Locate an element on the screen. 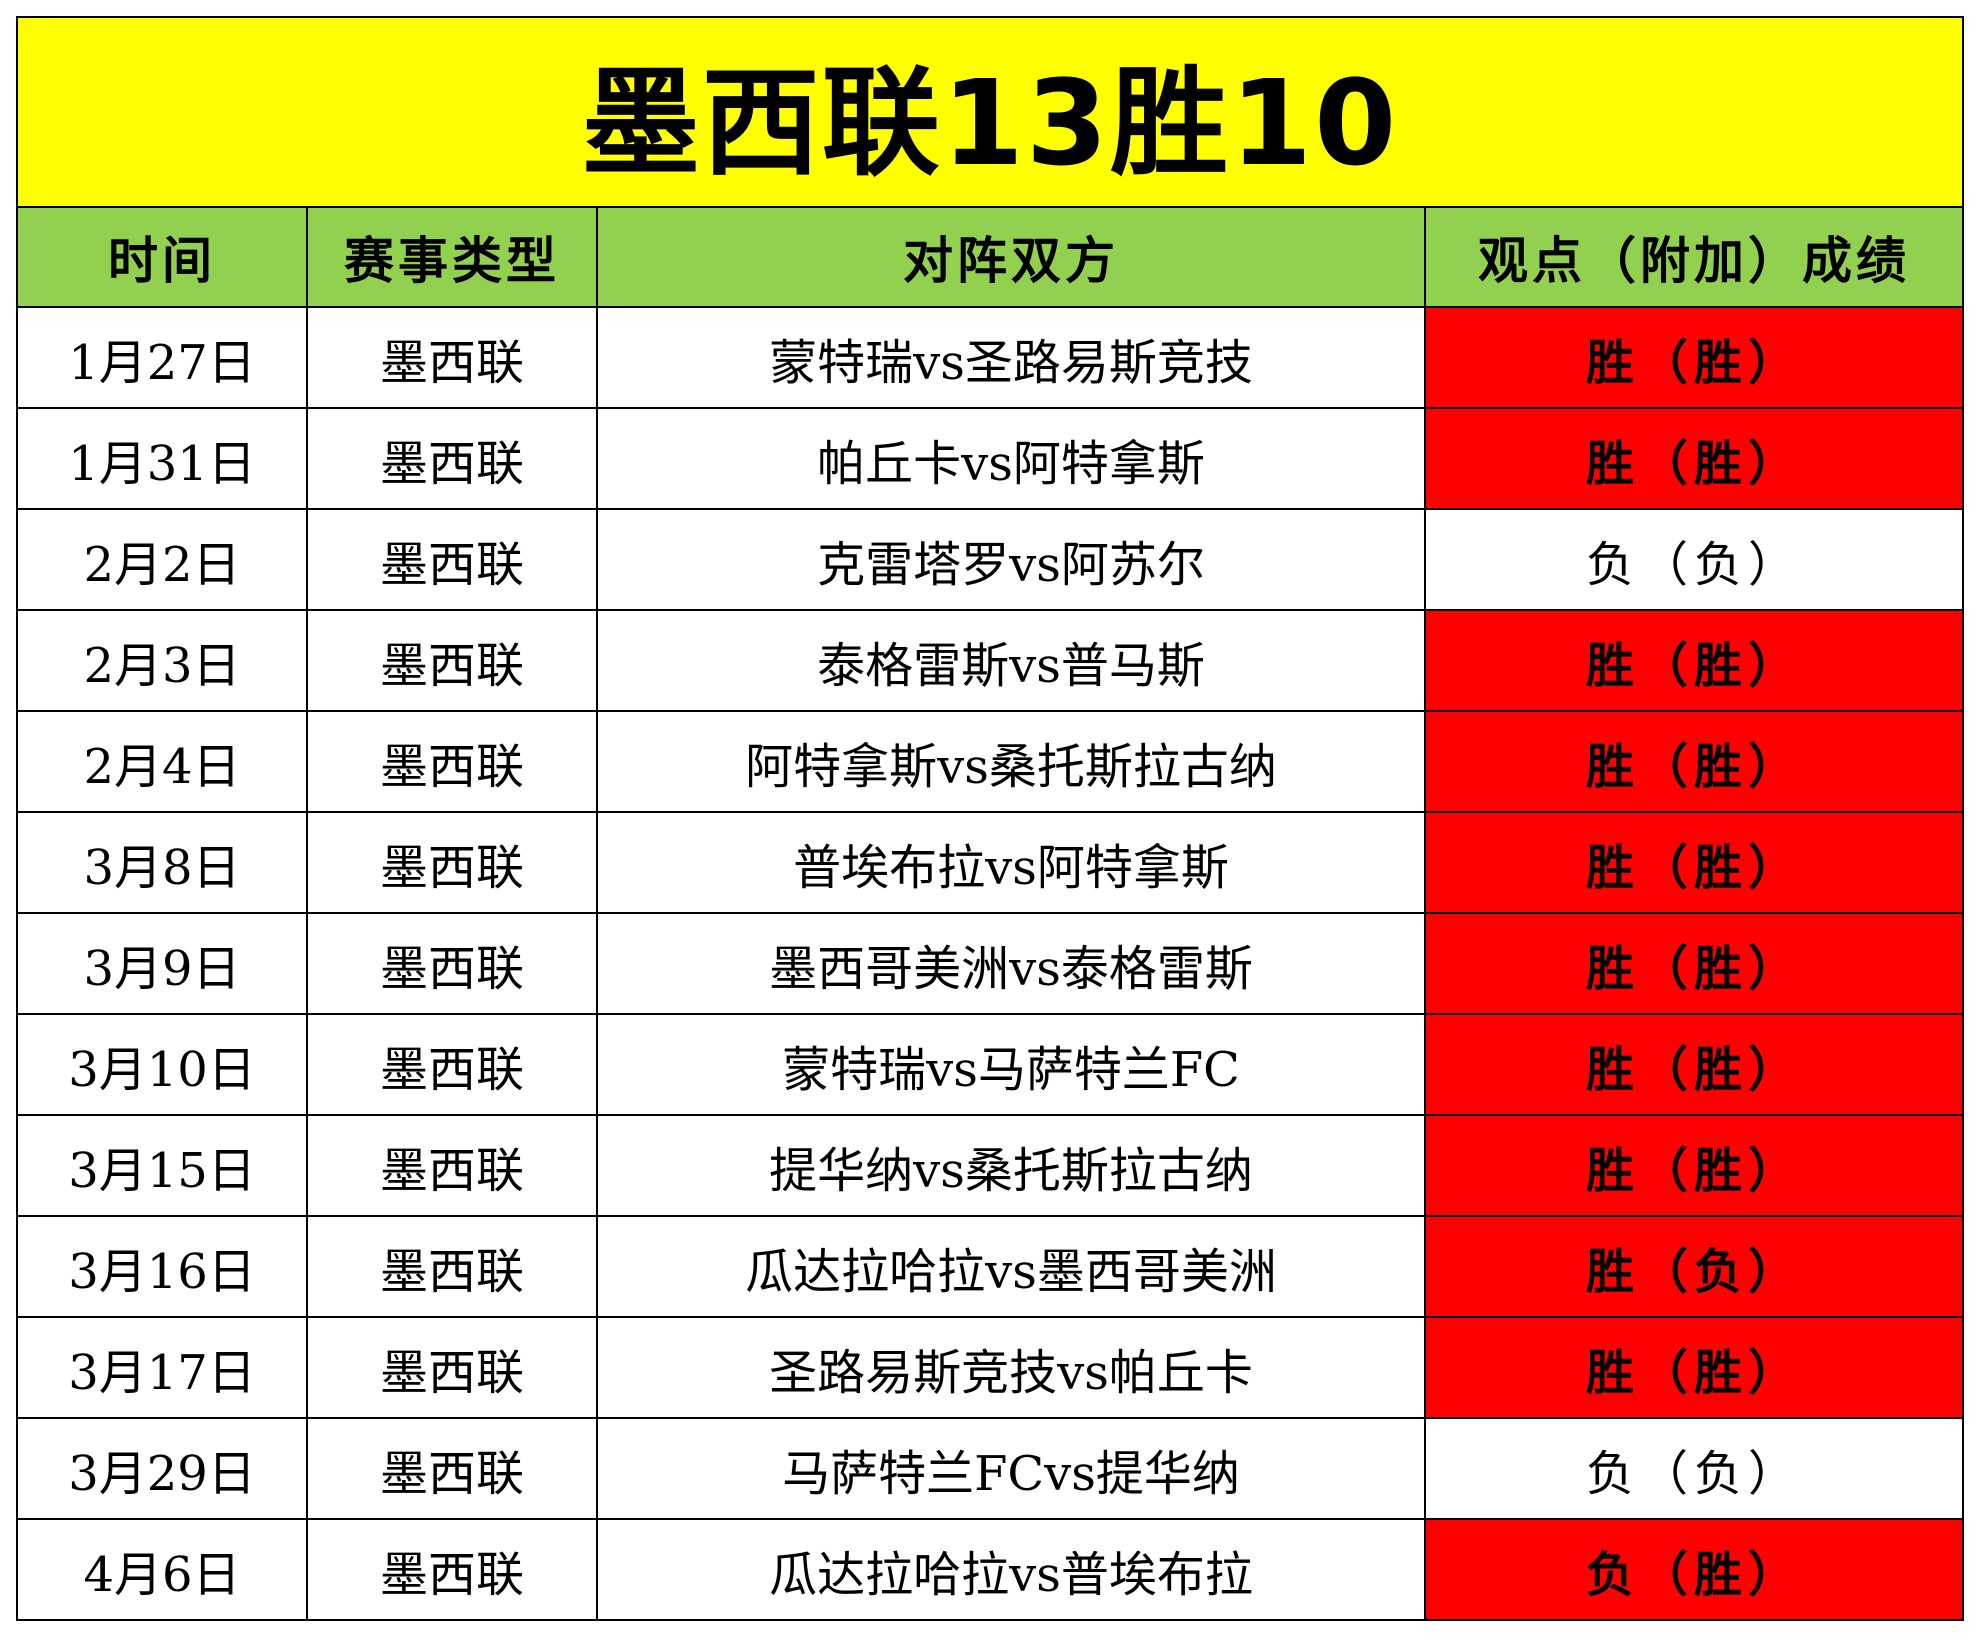  table-row: 2月4日 墨西联 阿特拿斯vs桑托斯拉古纳 胜（胜） is located at coordinates (990, 761).